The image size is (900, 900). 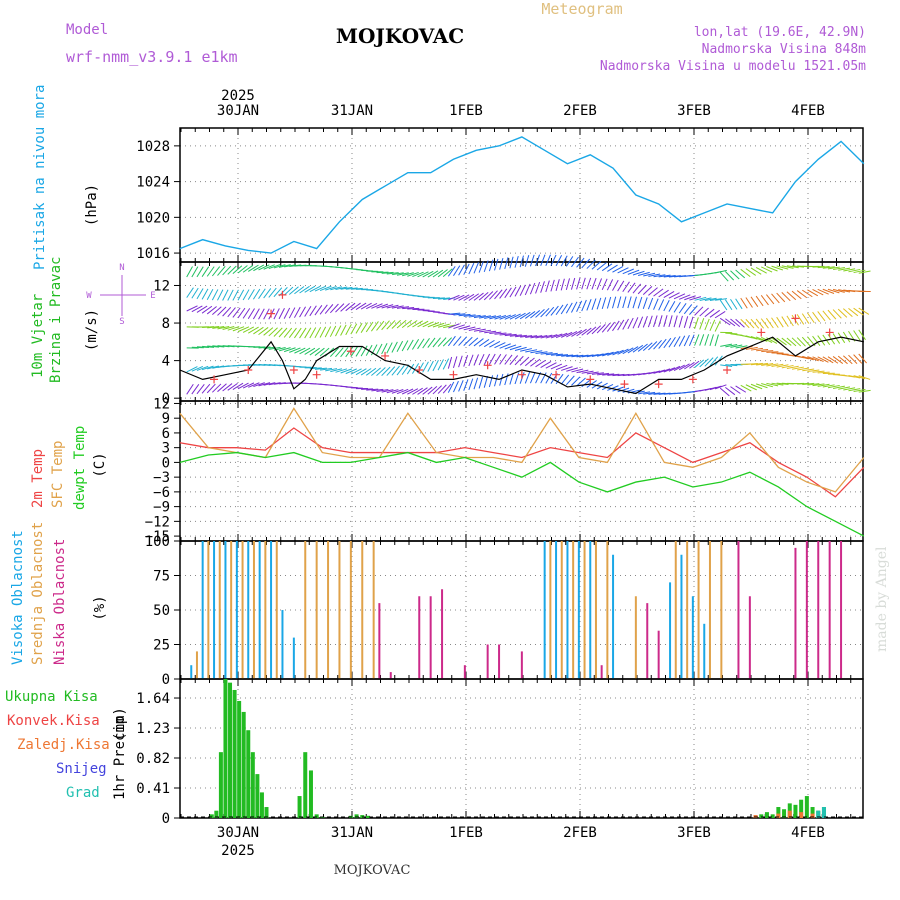 I want to click on y-tick-label: 1028, so click(x=153, y=147).